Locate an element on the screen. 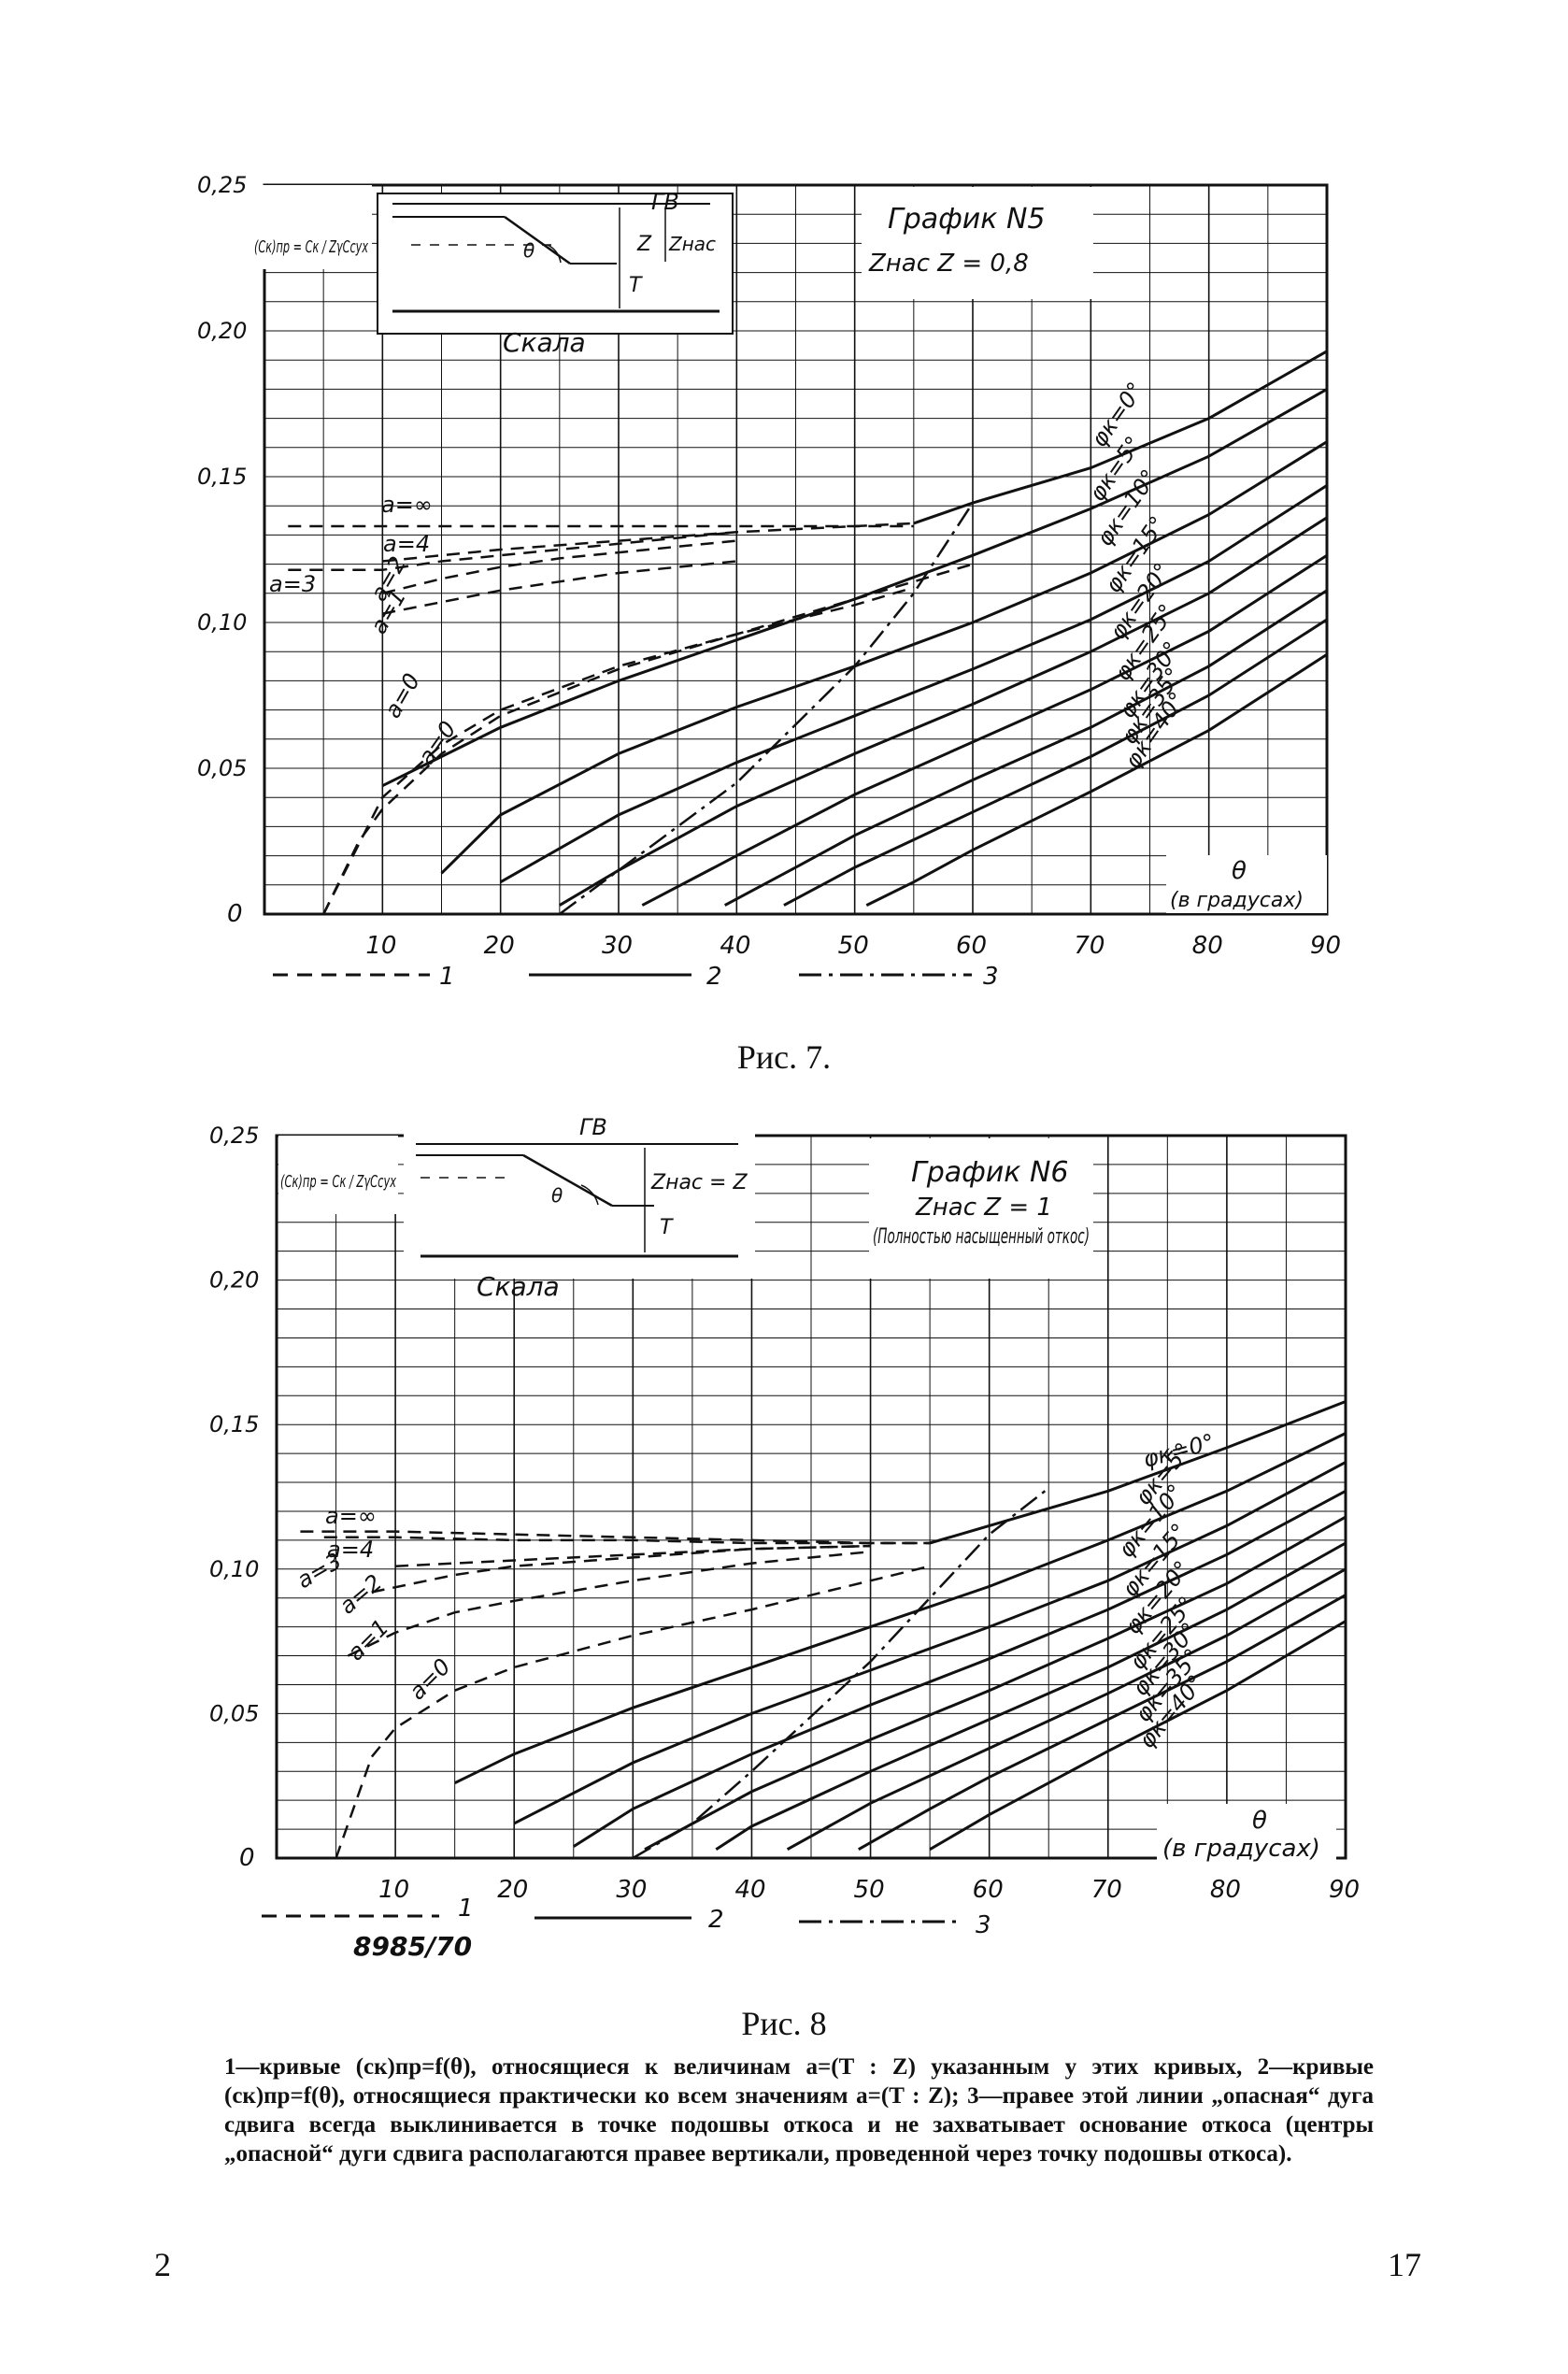  series-layer is located at coordinates (823, 1630).